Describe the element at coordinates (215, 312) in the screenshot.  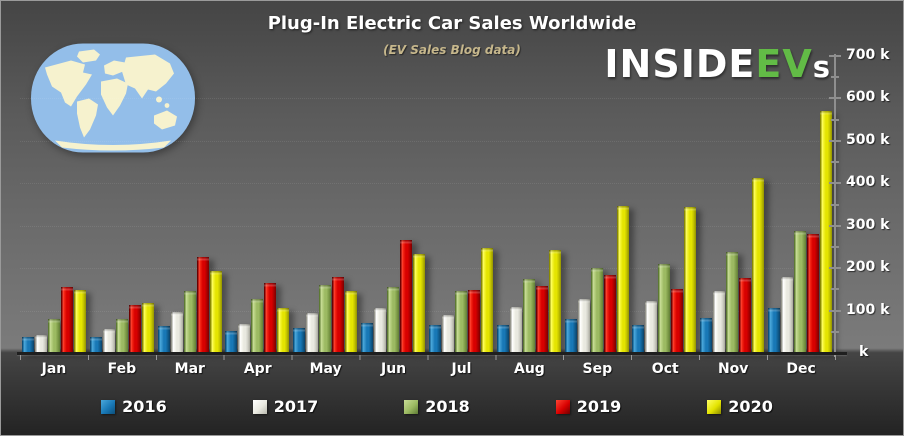
I see `bar-2020-mar` at that location.